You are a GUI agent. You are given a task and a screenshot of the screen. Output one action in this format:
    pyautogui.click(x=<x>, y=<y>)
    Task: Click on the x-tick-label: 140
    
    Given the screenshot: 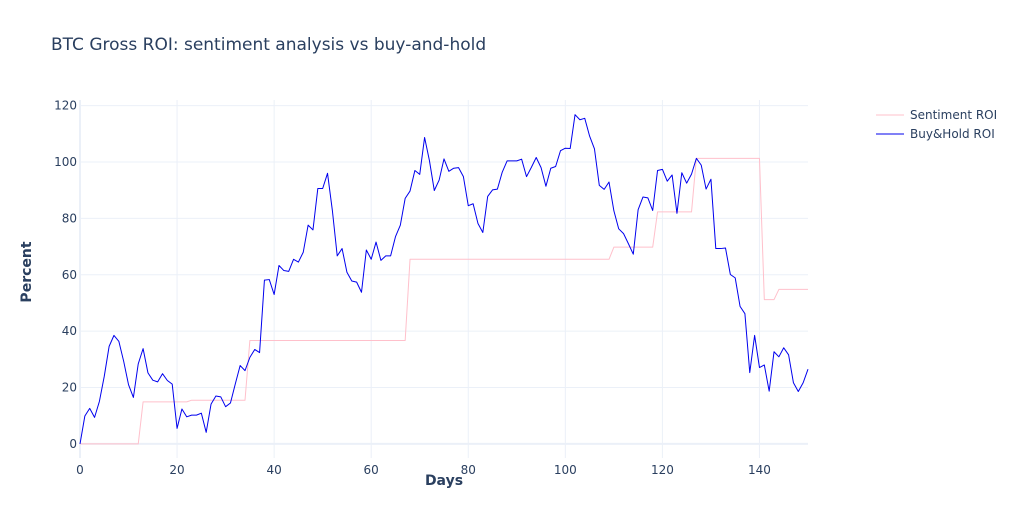 What is the action you would take?
    pyautogui.click(x=759, y=470)
    